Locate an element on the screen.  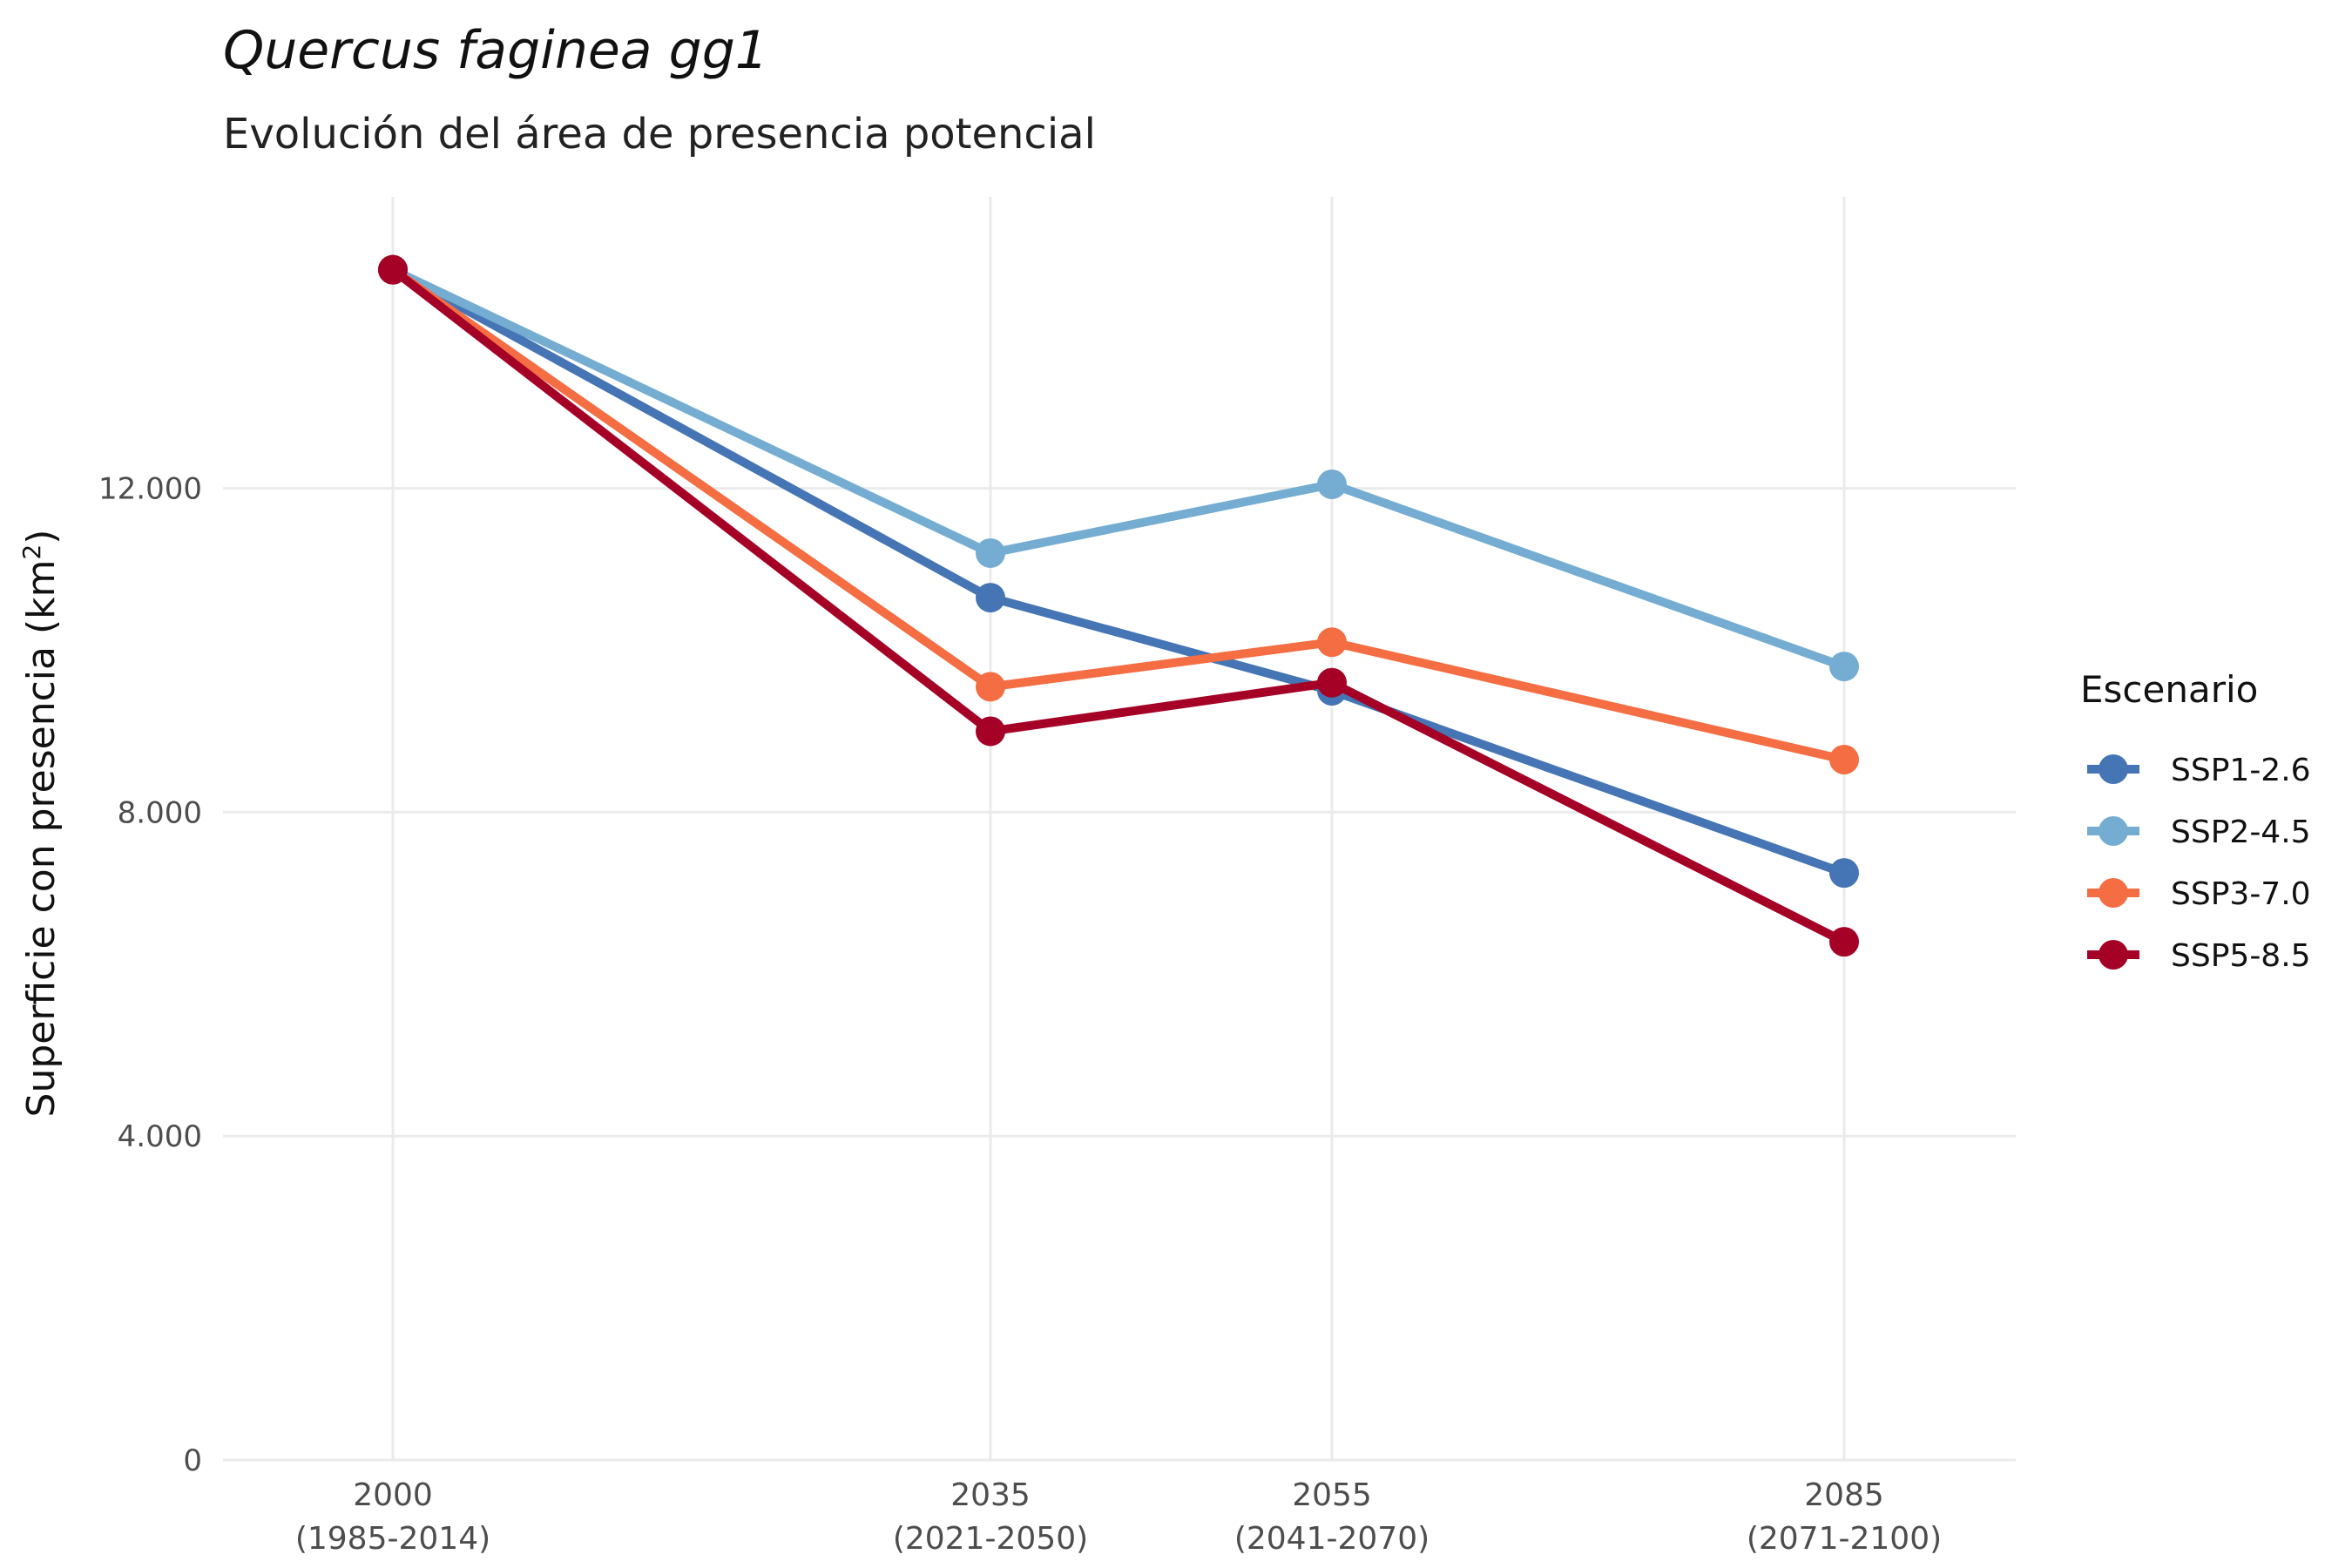
x-tick-label-year: 2000 is located at coordinates (393, 1495).